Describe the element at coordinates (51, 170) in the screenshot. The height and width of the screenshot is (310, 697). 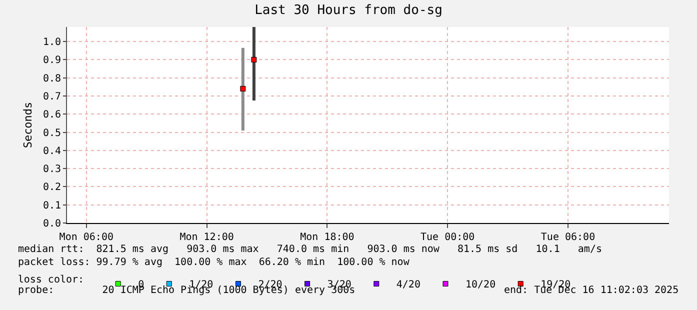
I see `y-tick-label: 0.3` at that location.